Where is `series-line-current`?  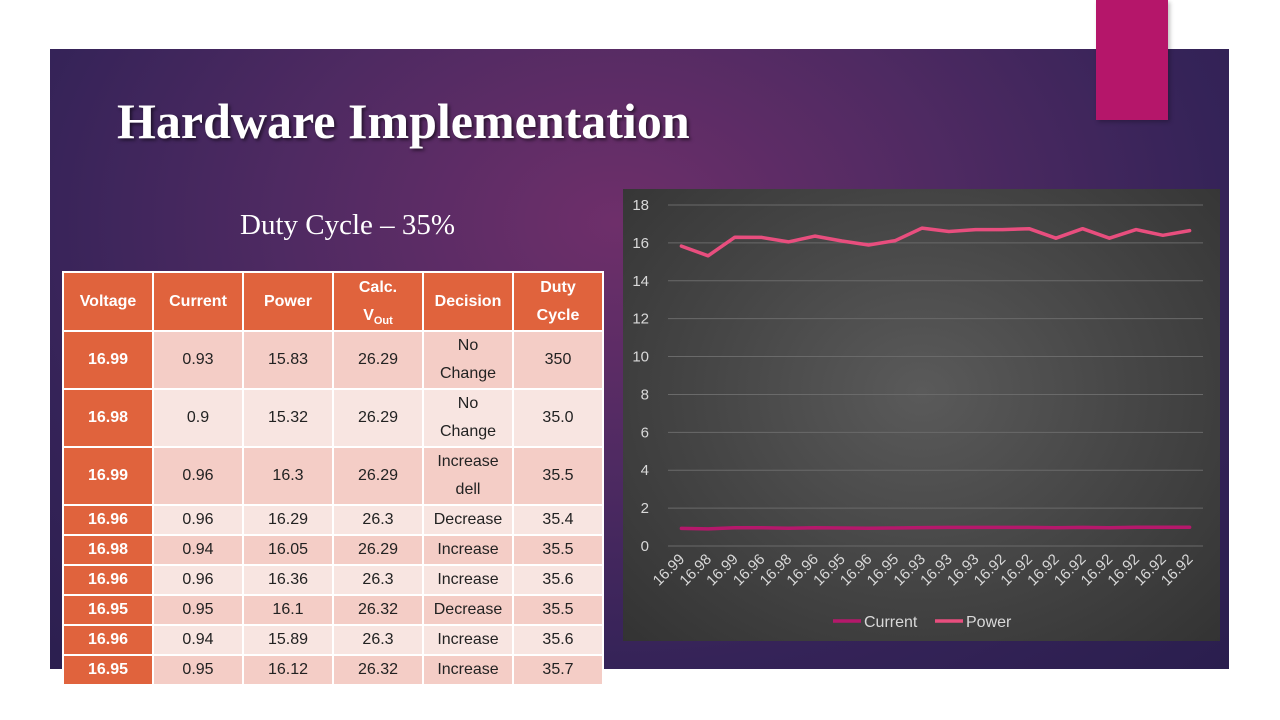 series-line-current is located at coordinates (935, 528).